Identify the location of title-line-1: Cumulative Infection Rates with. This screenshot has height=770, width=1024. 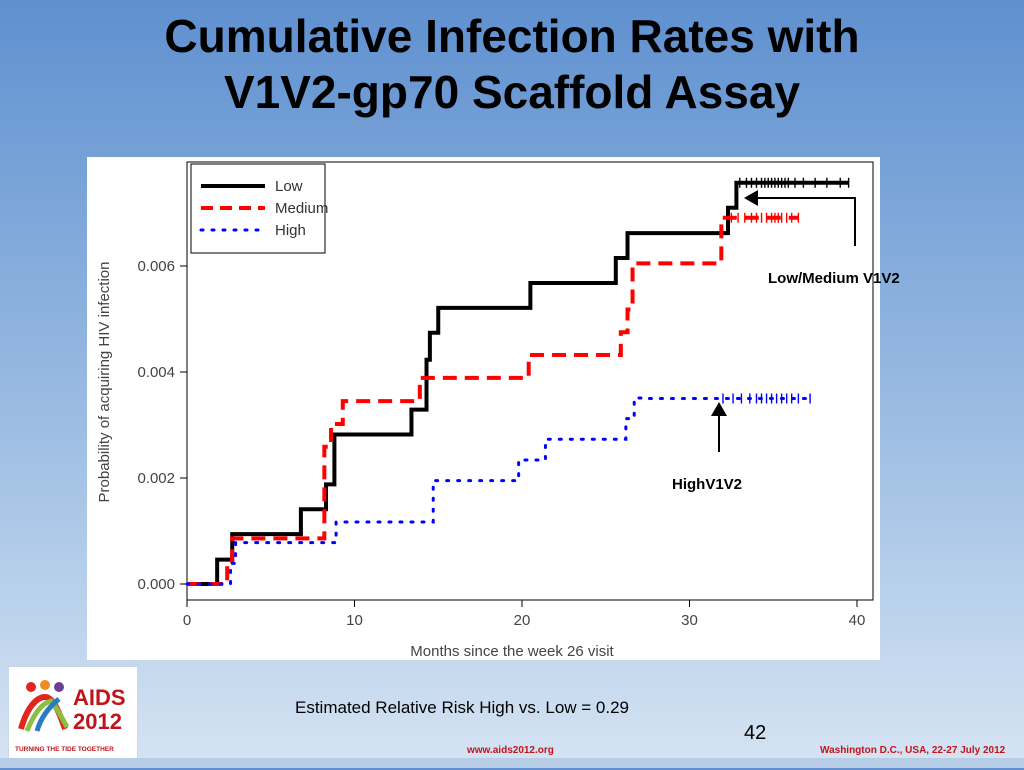
(512, 36).